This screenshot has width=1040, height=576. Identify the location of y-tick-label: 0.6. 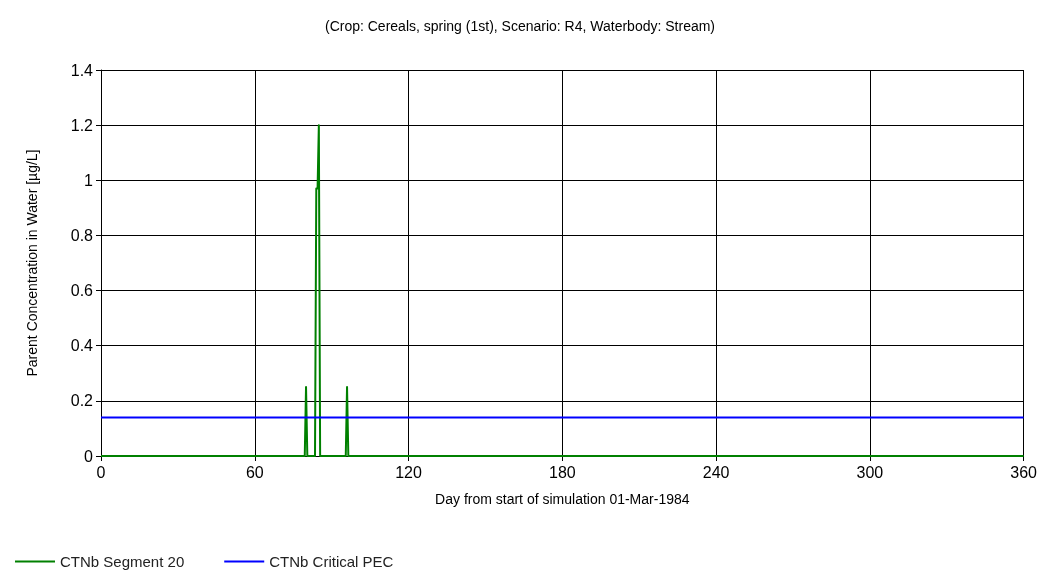
(82, 291).